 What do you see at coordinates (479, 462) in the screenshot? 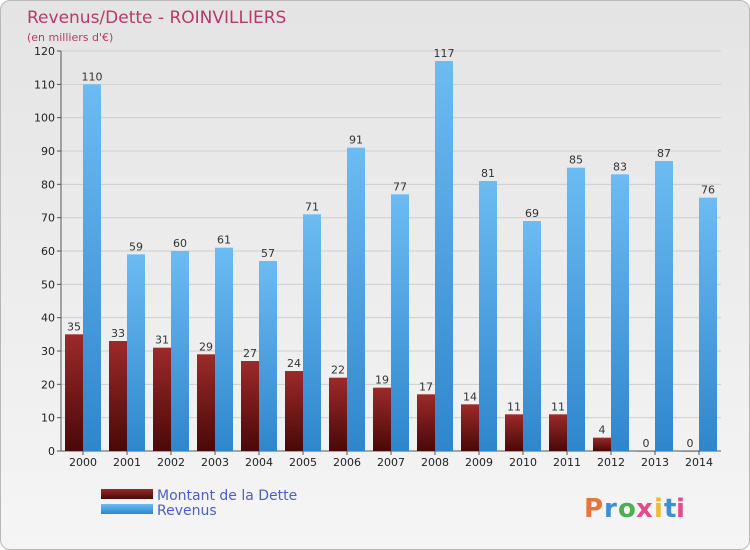
I see `x-tick-label: 2009` at bounding box center [479, 462].